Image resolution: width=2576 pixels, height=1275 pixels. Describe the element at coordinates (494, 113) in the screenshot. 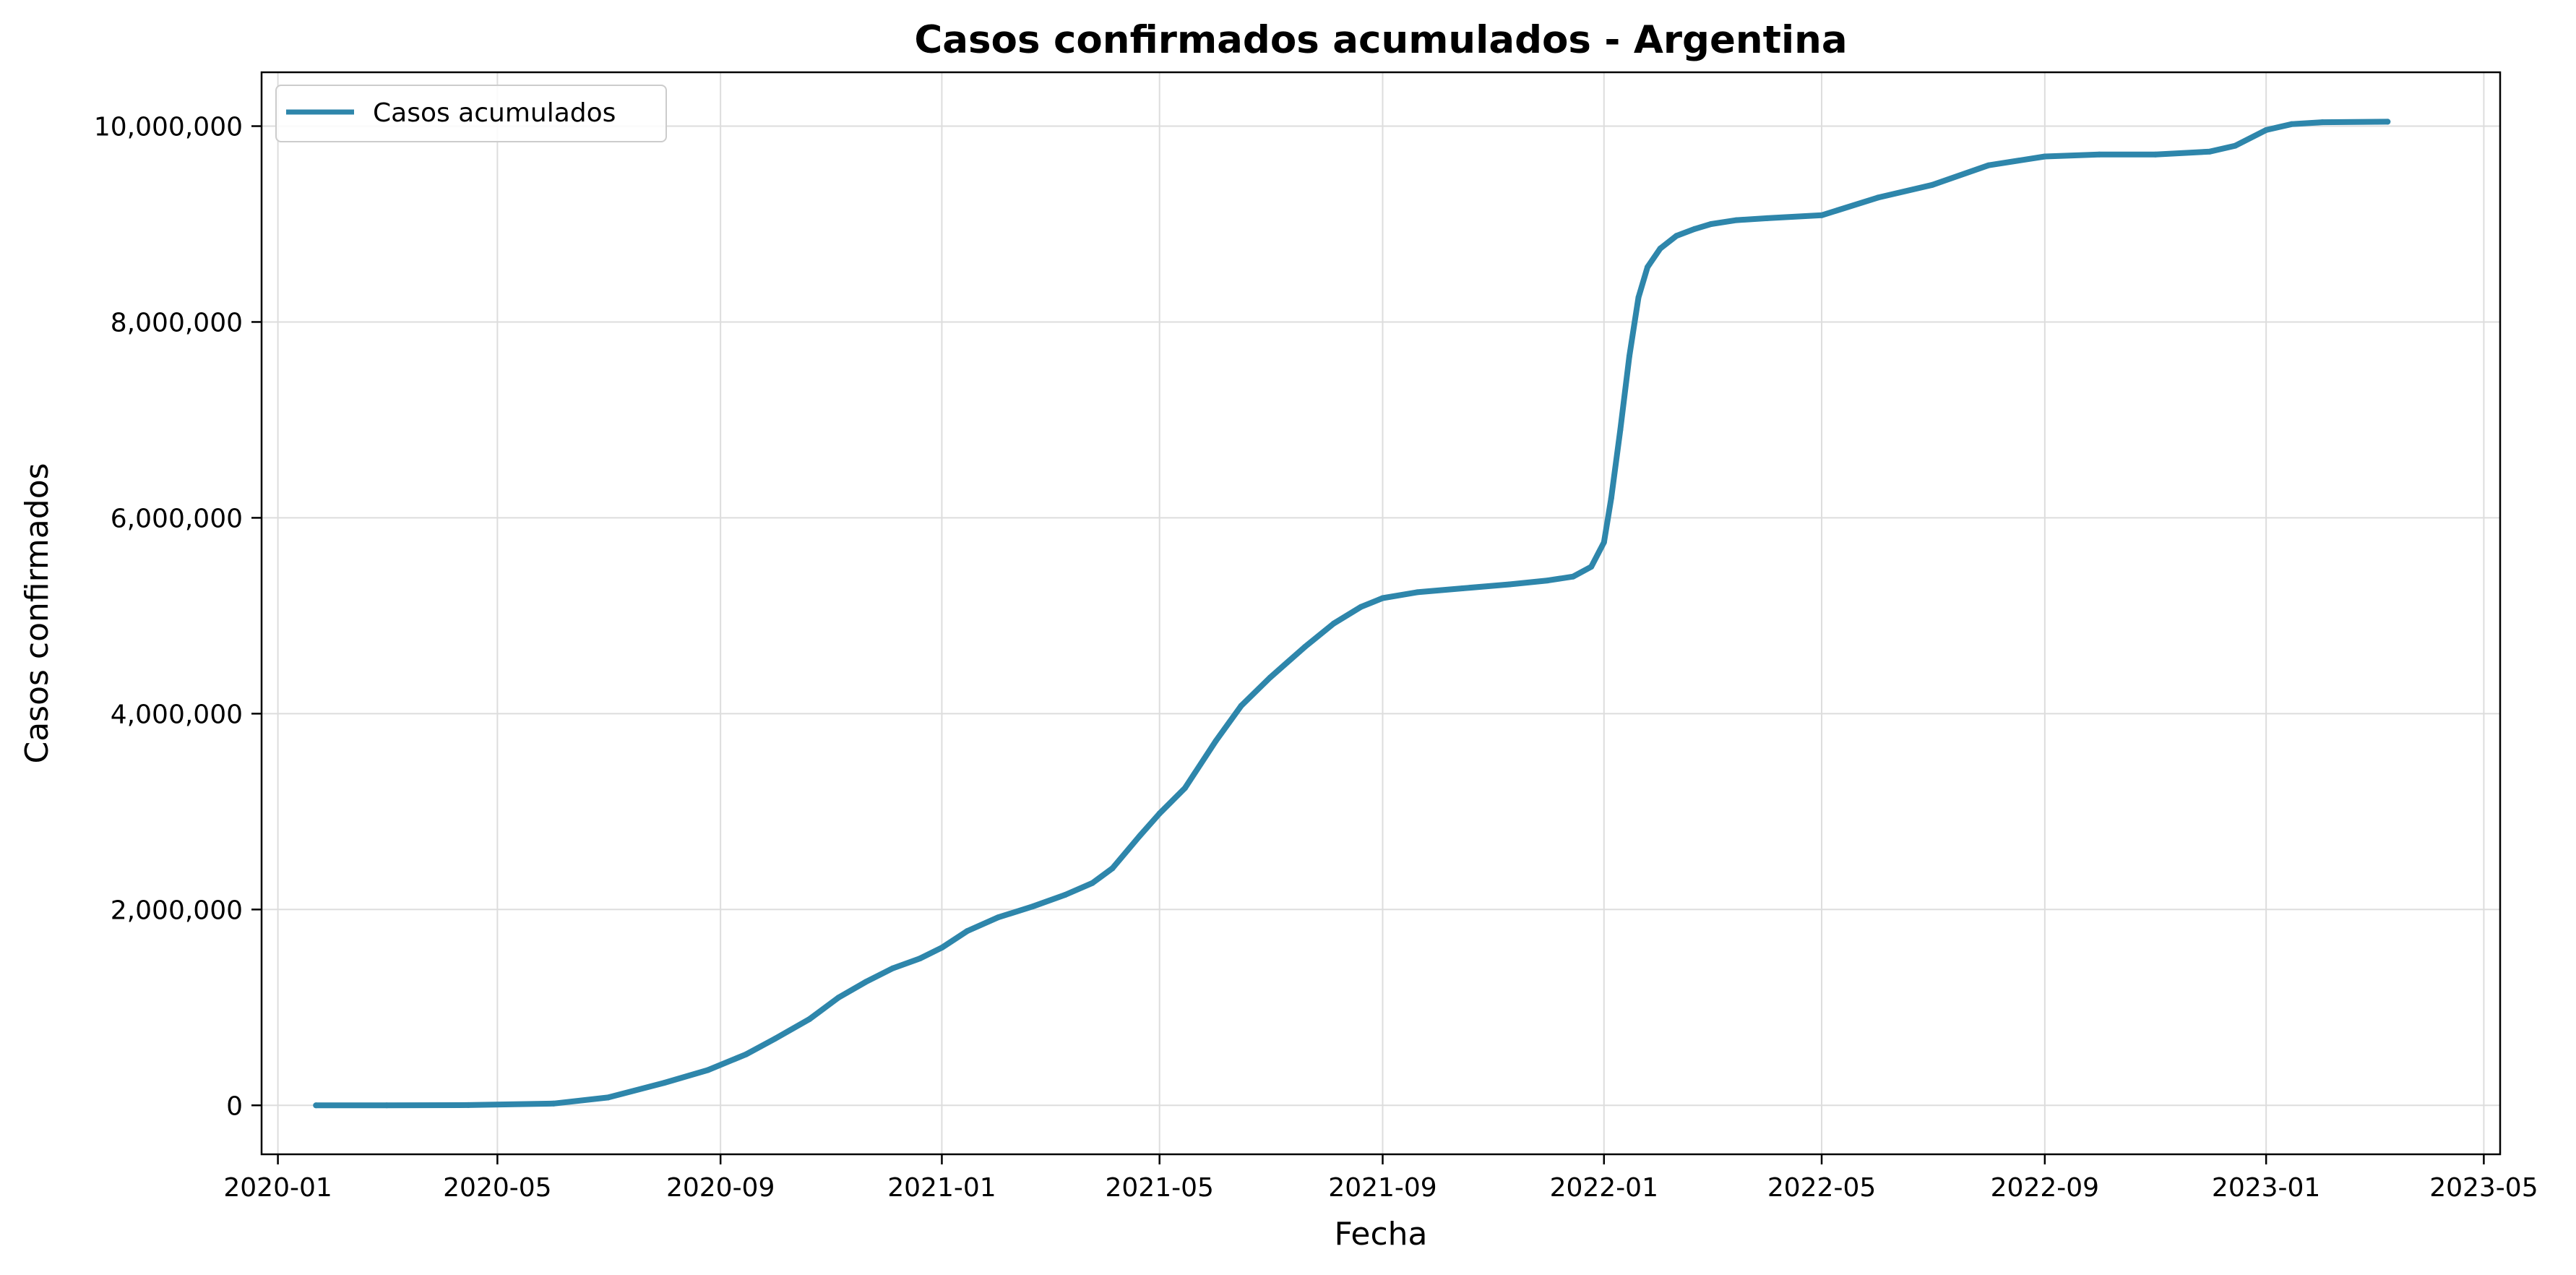

I see `legend-label-casos-acumulados: Casos acumulados` at that location.